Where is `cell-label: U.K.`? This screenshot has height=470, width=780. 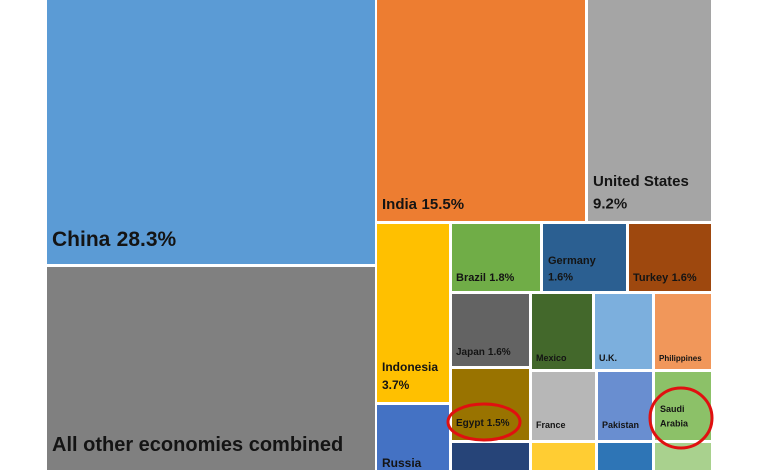
cell-label: U.K. is located at coordinates (608, 358).